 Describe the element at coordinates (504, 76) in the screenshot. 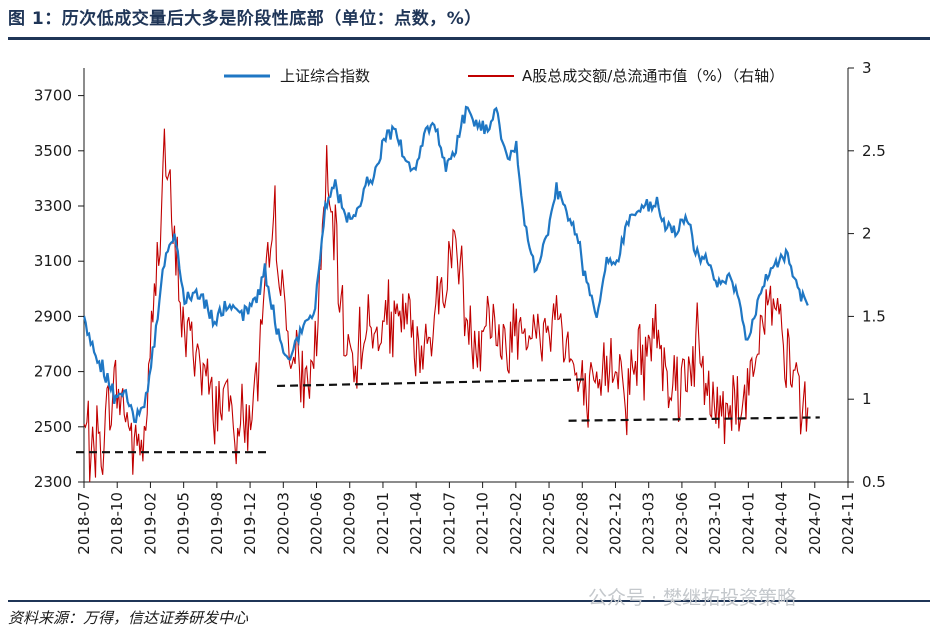

I see `legend: 上证综合指数 A股总成交额/总流通市值（%）（右轴）` at that location.